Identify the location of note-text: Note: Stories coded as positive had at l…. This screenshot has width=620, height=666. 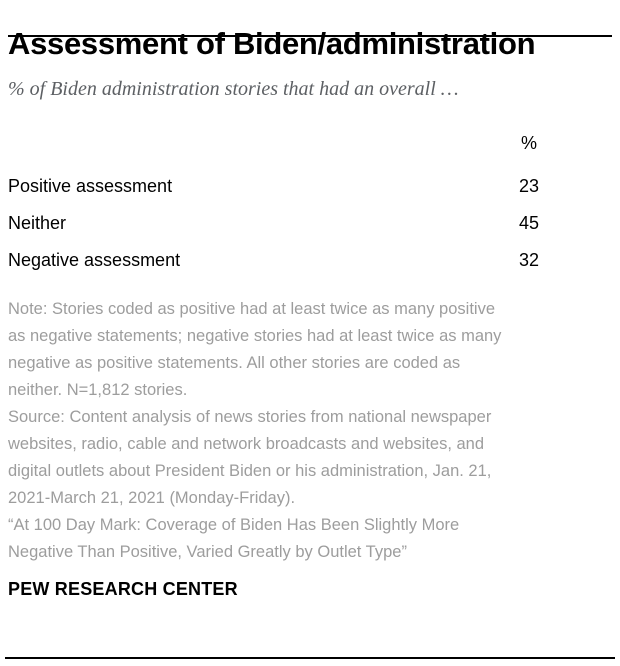
(255, 349).